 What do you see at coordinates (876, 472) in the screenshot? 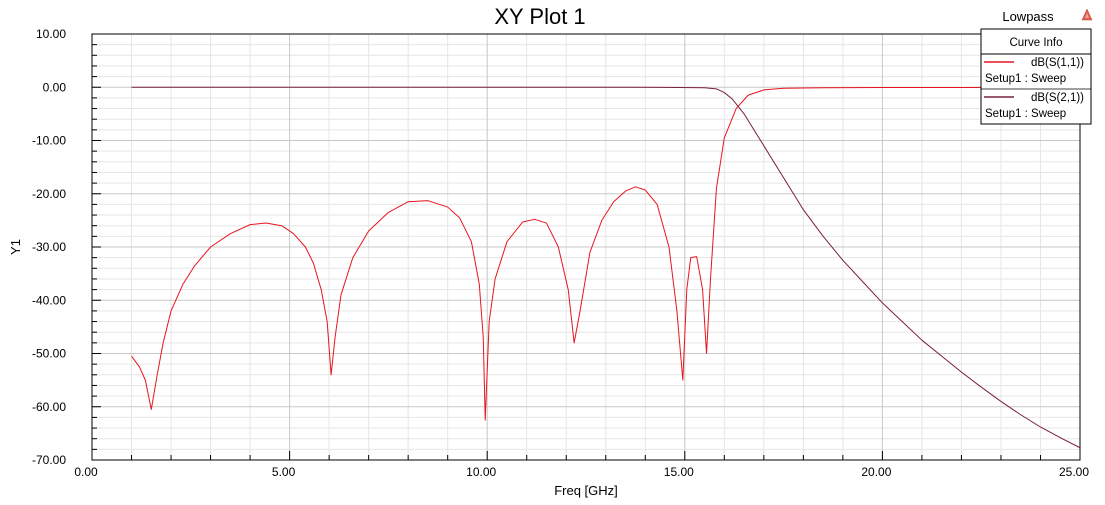
I see `x-tick-label: 20.00` at bounding box center [876, 472].